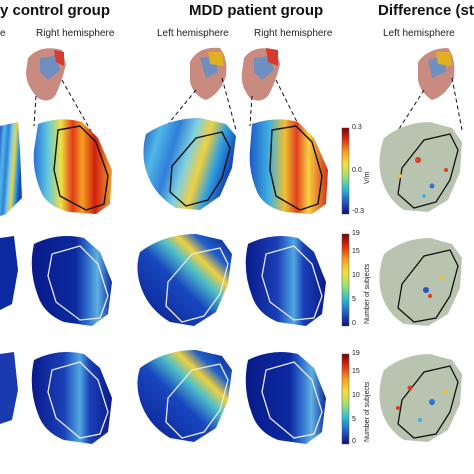 The height and width of the screenshot is (474, 474). I want to click on count-map-mdd-right-row3, so click(285, 398).